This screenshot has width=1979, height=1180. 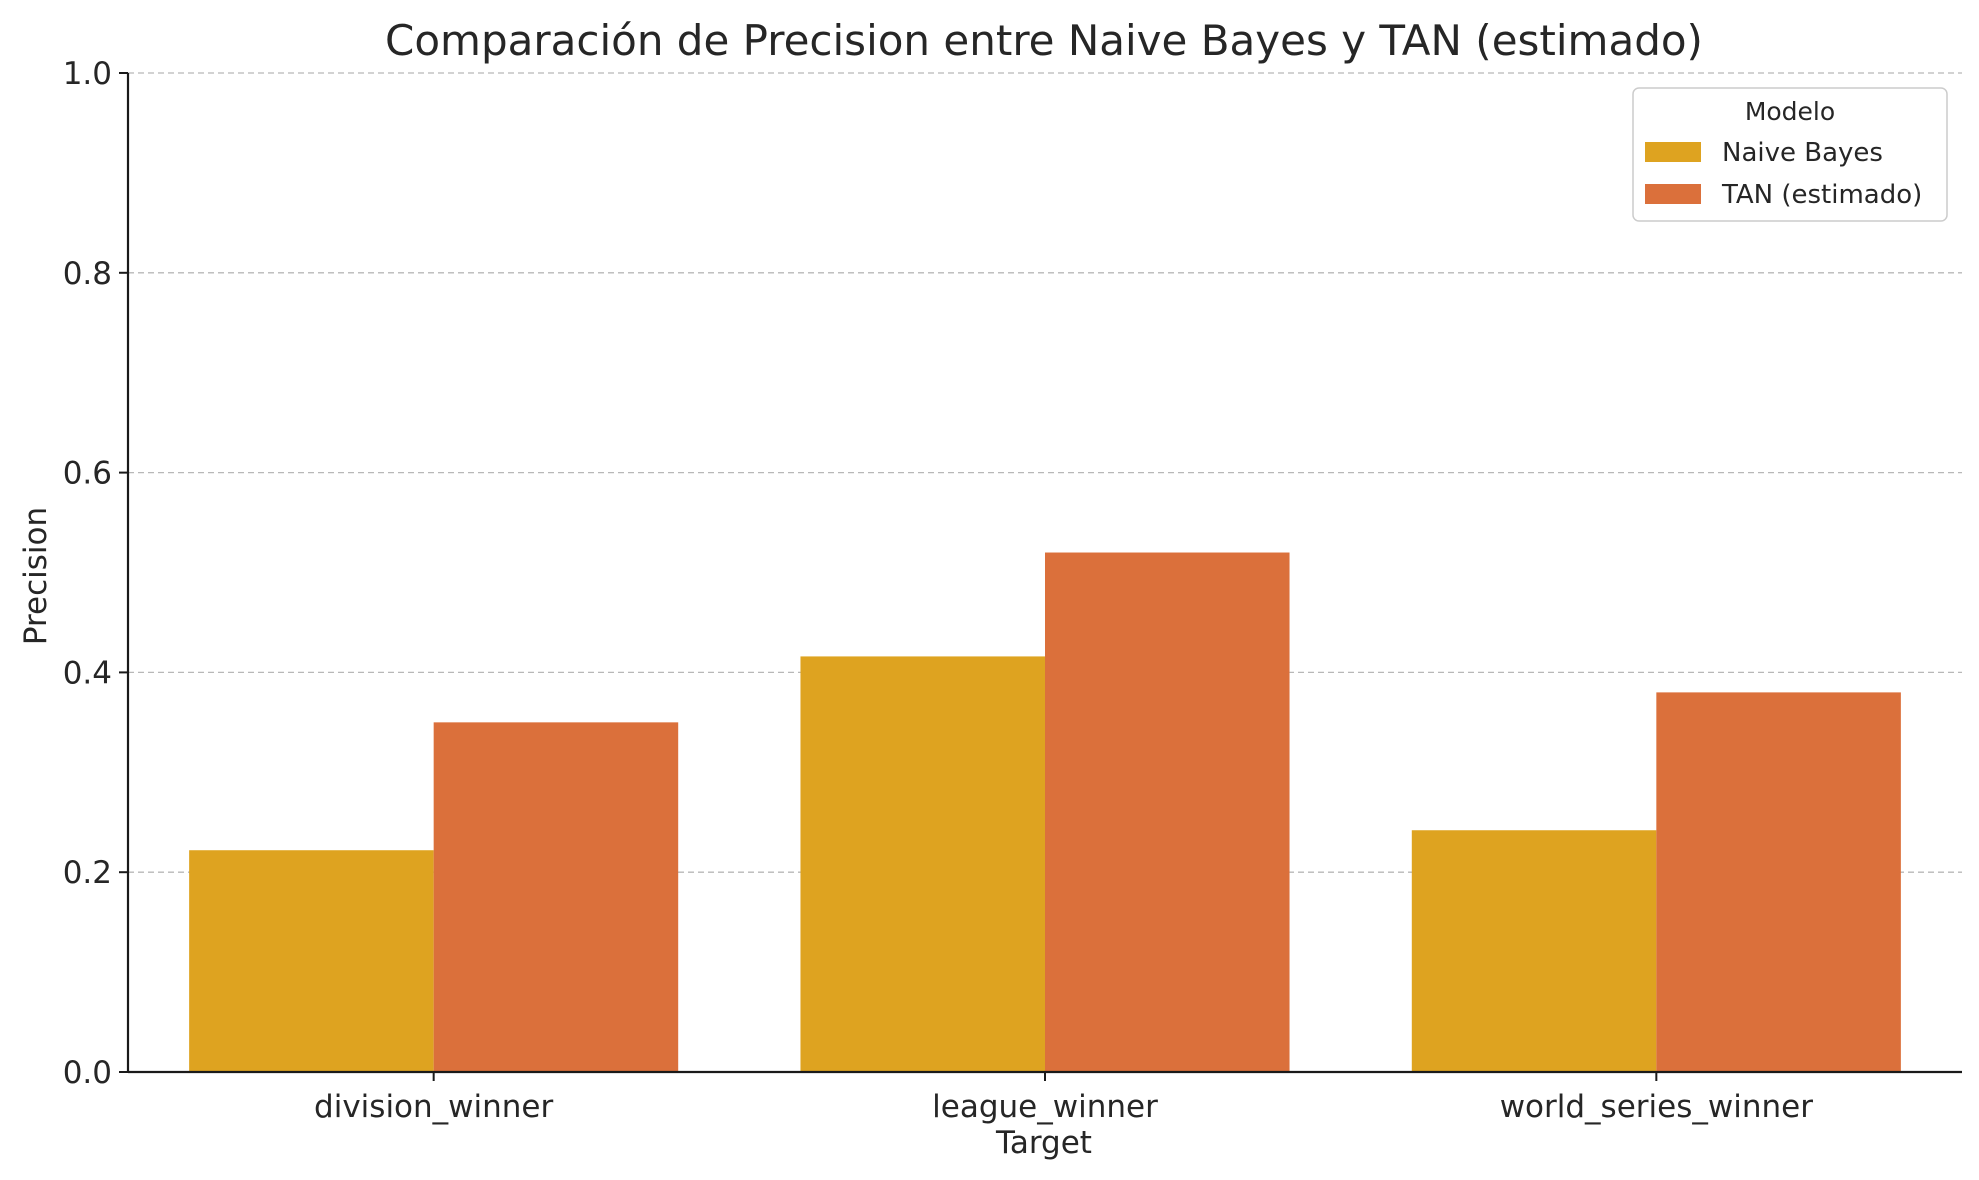 I want to click on bar-tan-estimado-division-winner, so click(x=556, y=897).